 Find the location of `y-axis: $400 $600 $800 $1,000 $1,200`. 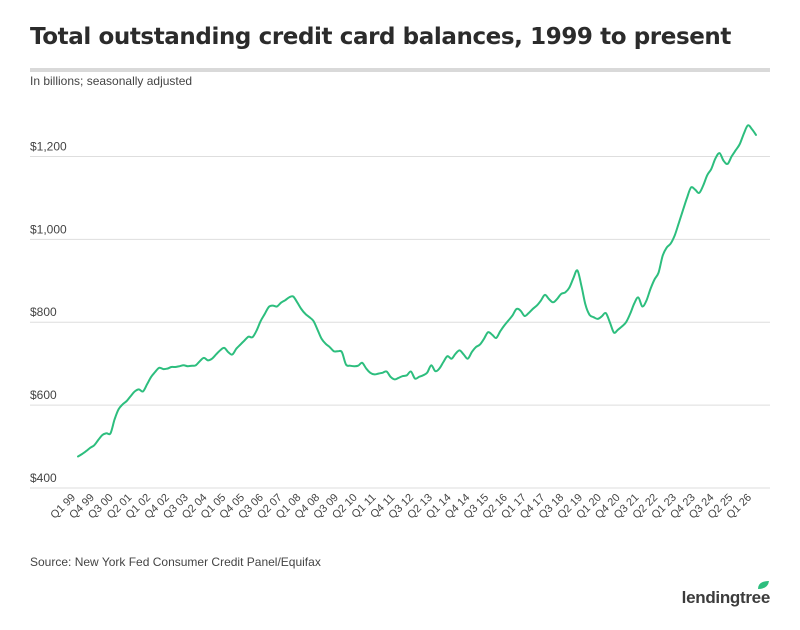

y-axis: $400 $600 $800 $1,000 $1,200 is located at coordinates (48, 312).